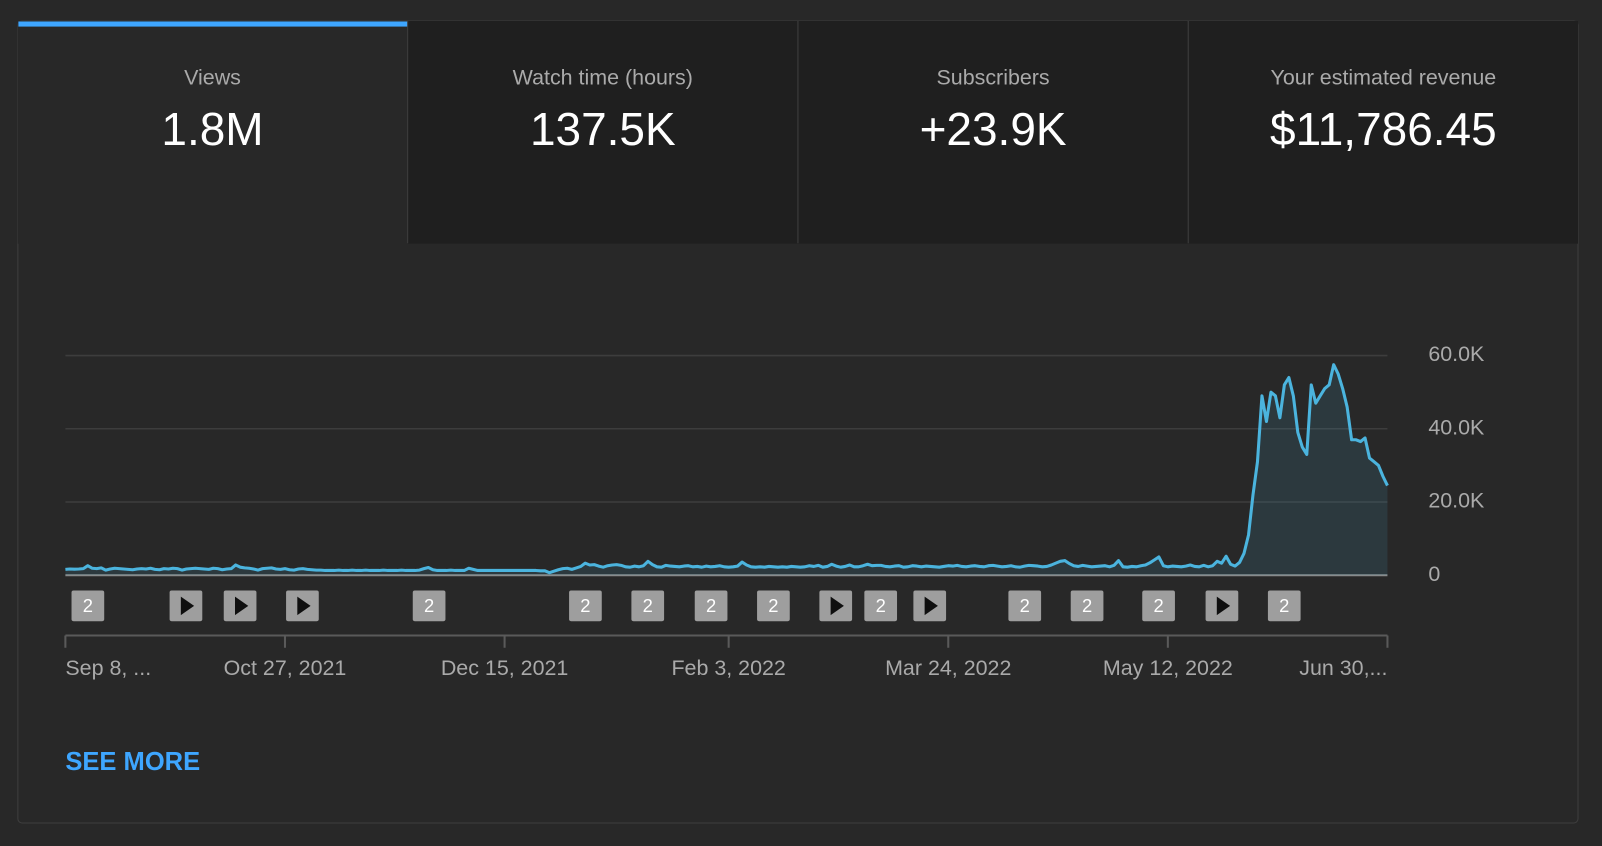 This screenshot has width=1602, height=846. Describe the element at coordinates (212, 129) in the screenshot. I see `tab-value: 1.8M` at that location.